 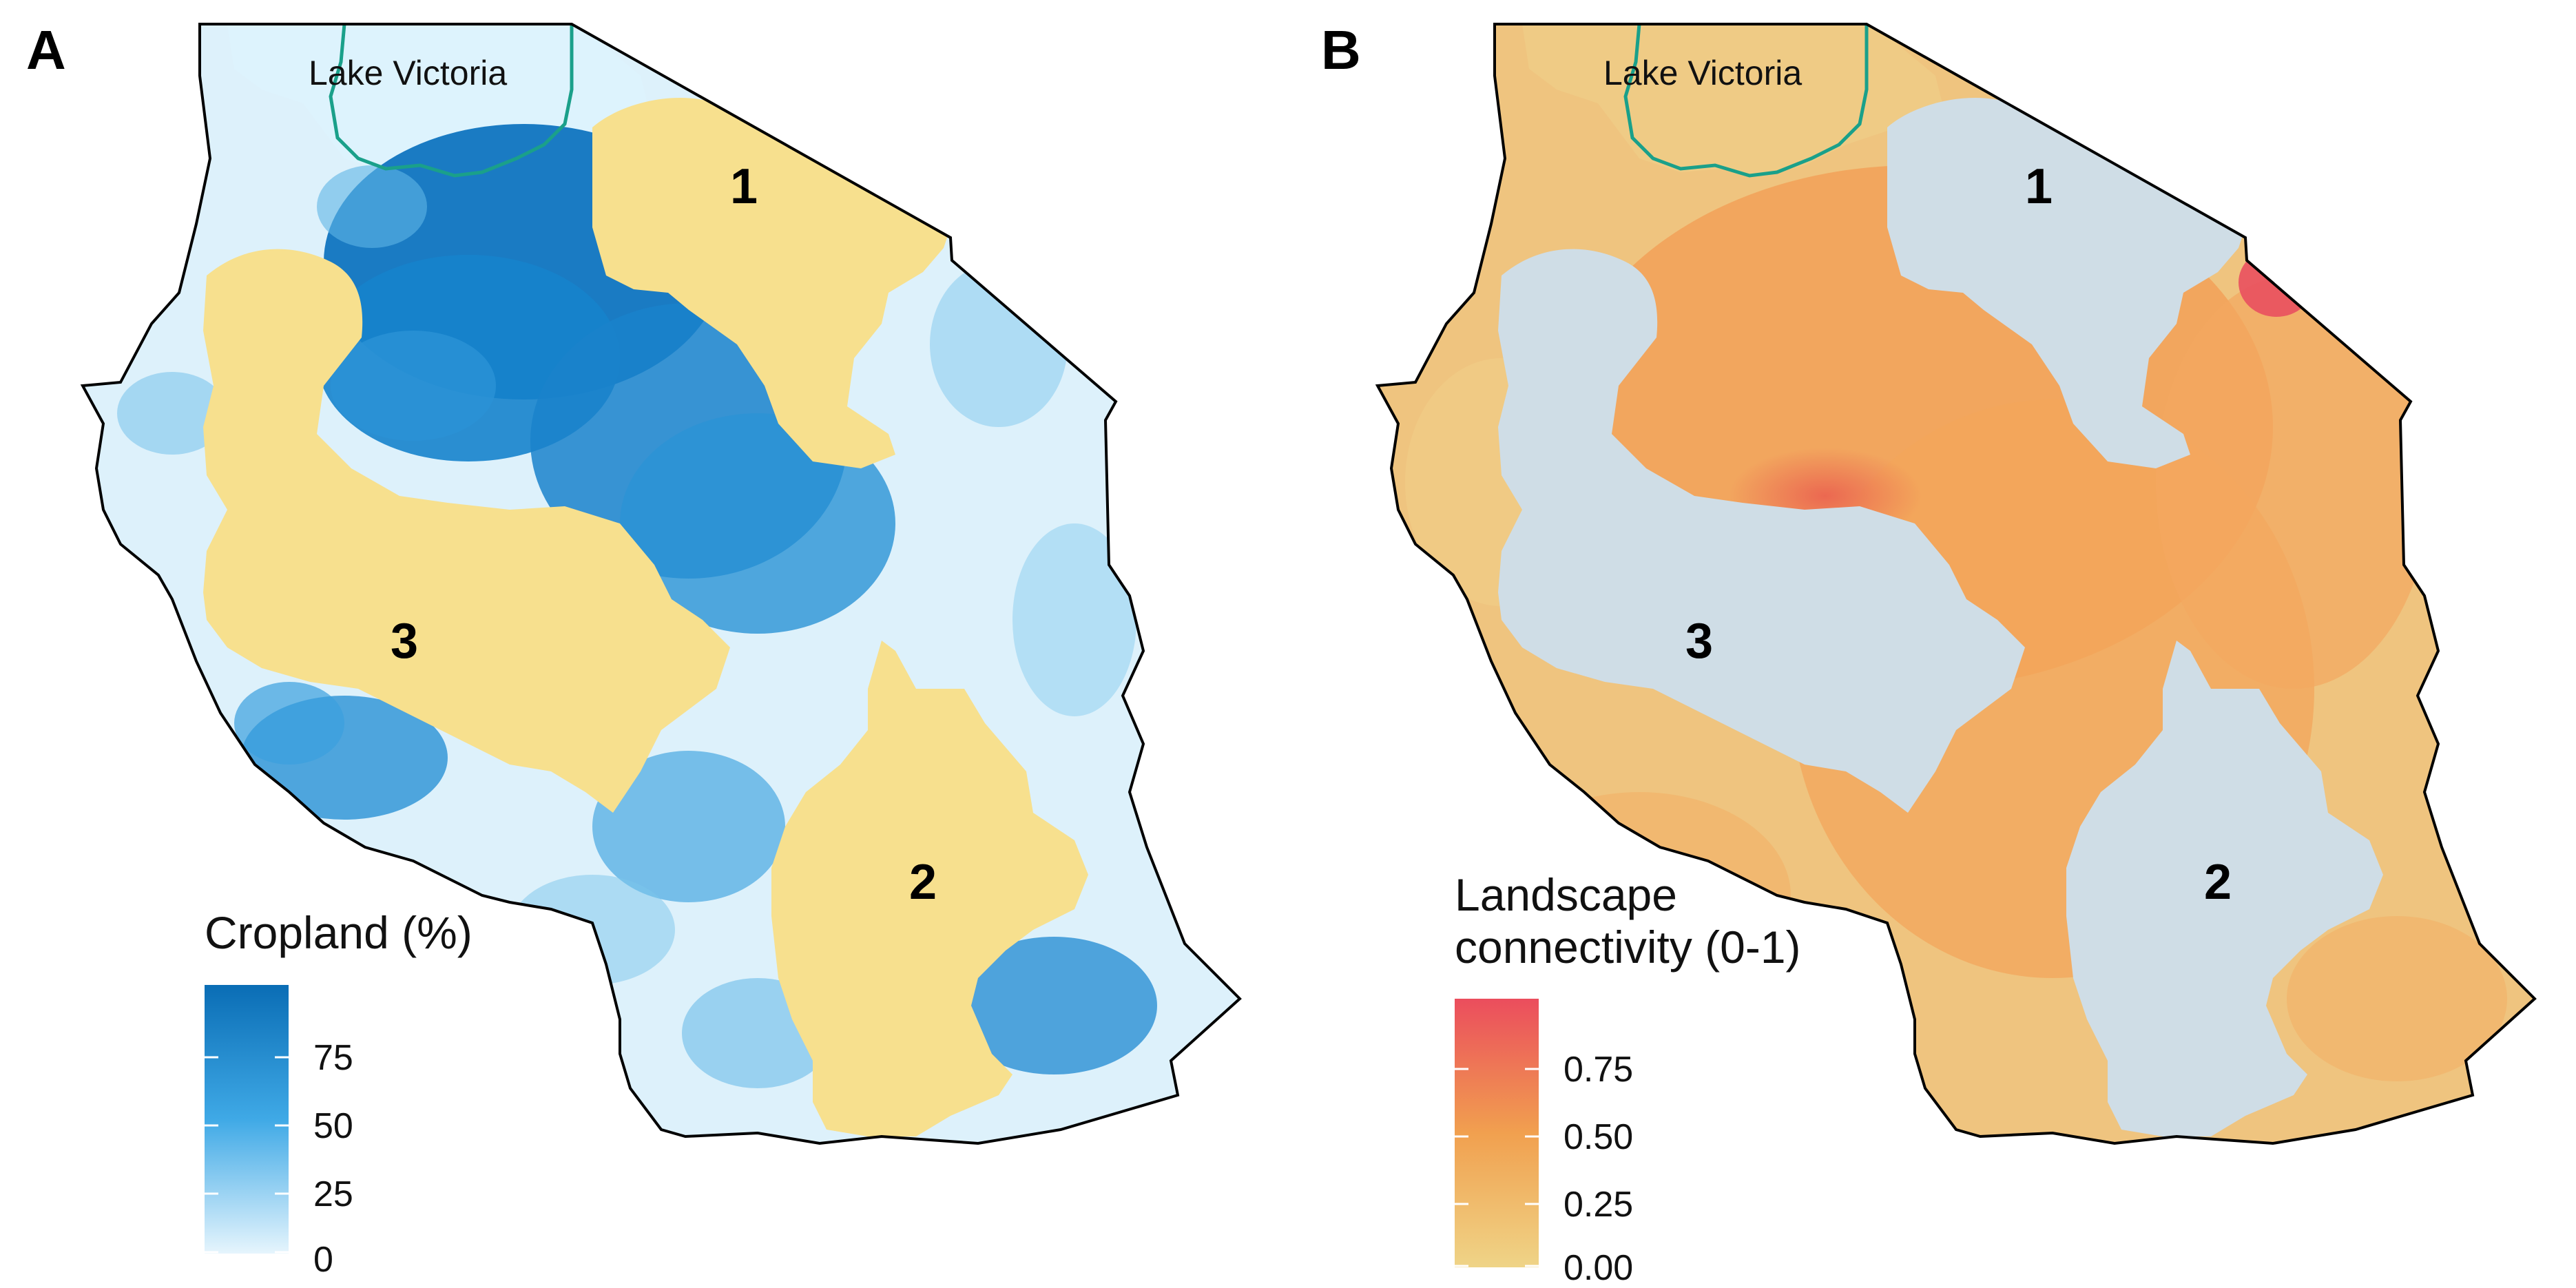 I want to click on zone-label-1-b: 1, so click(x=2039, y=186).